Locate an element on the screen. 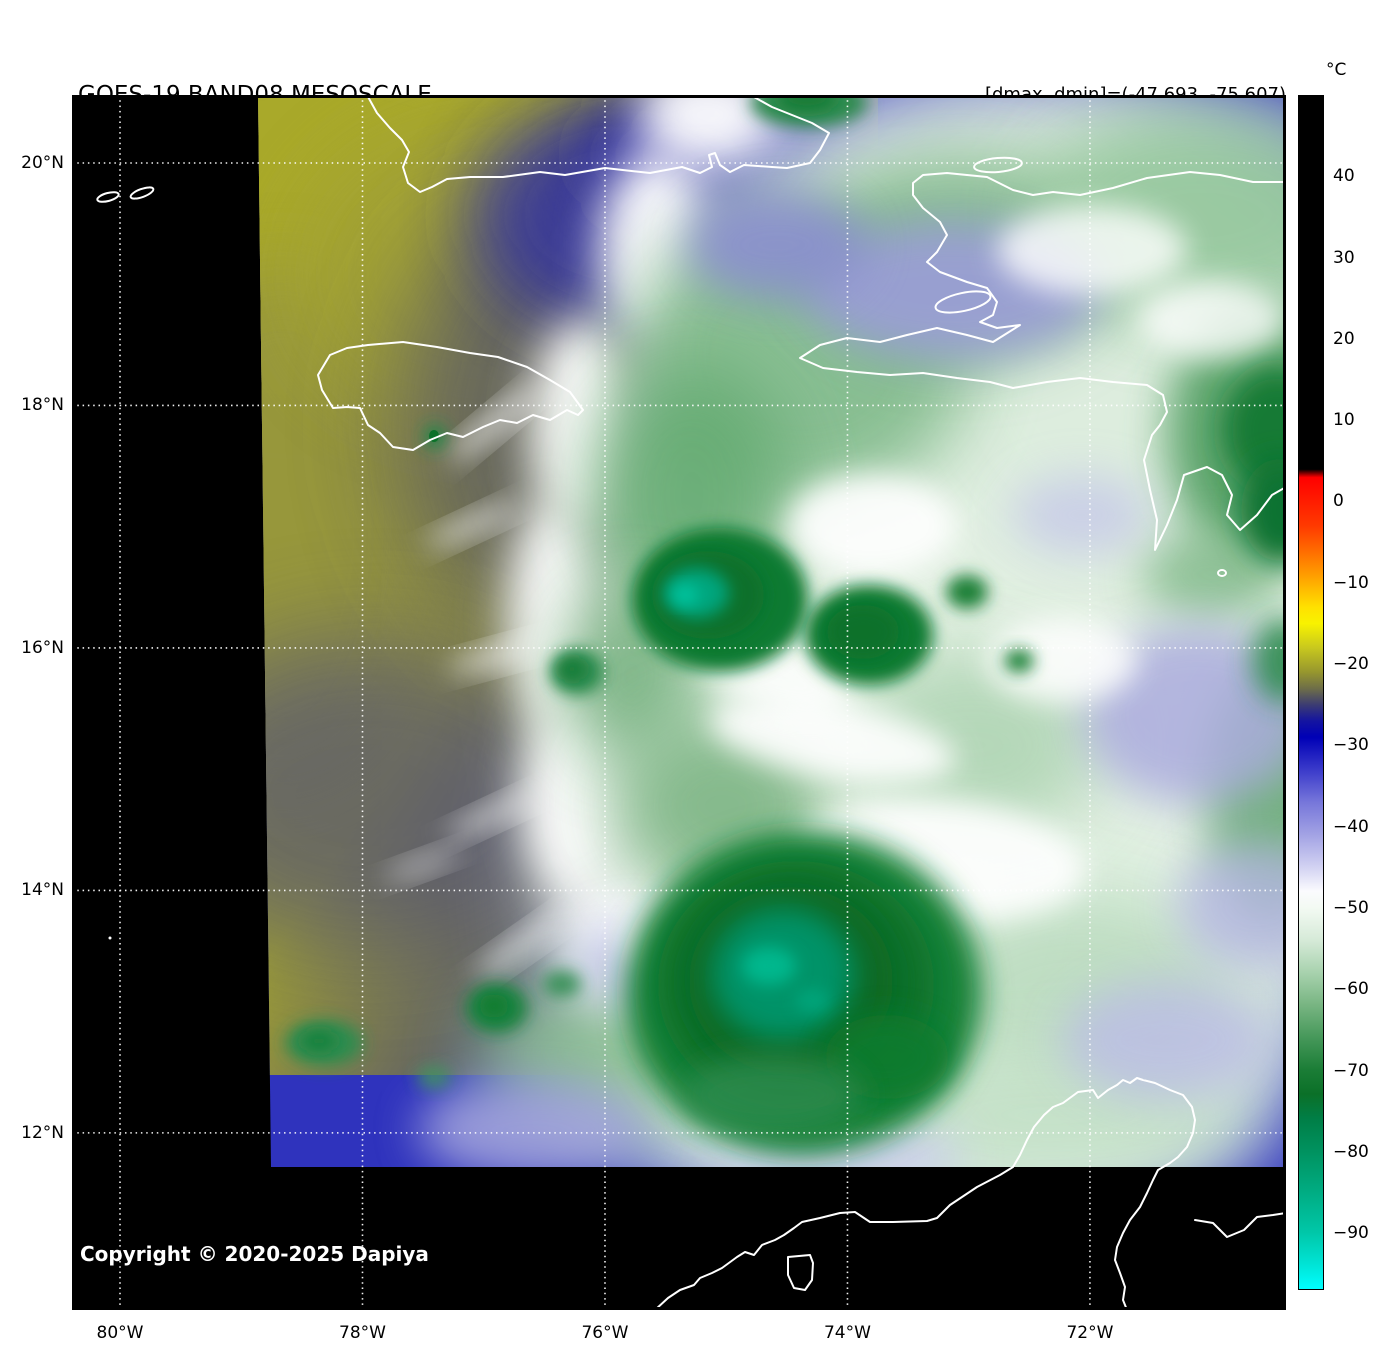  temperature-colorbar is located at coordinates (1311, 692).